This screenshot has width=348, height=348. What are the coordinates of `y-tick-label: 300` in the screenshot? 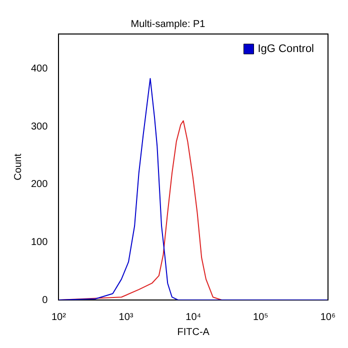 It's located at (39, 126).